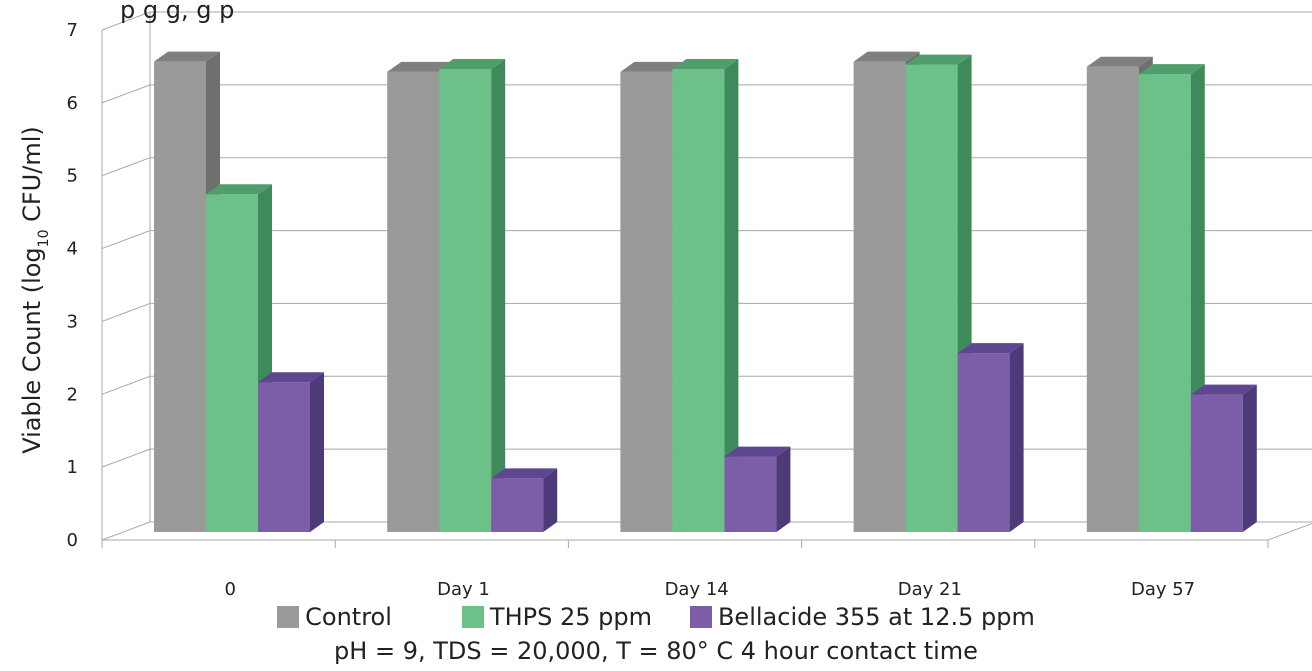  I want to click on y-tick-label: 4, so click(72, 249).